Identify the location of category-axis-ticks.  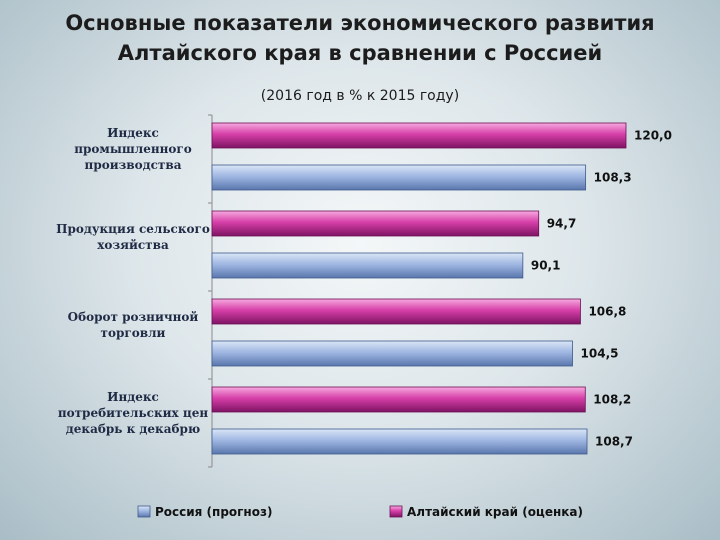
(210, 291).